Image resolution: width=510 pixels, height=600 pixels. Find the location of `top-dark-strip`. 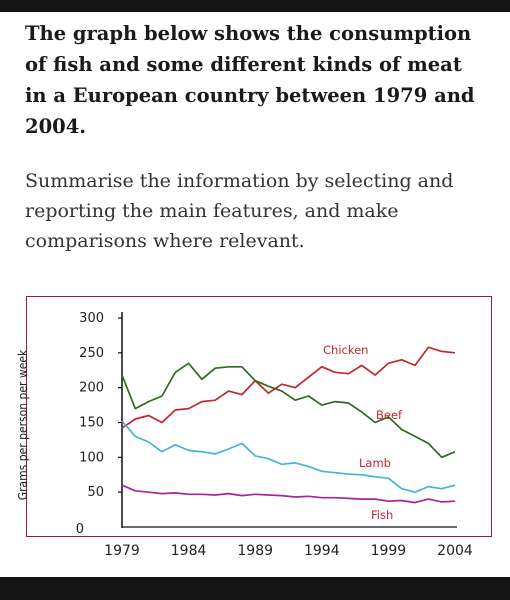

top-dark-strip is located at coordinates (255, 6).